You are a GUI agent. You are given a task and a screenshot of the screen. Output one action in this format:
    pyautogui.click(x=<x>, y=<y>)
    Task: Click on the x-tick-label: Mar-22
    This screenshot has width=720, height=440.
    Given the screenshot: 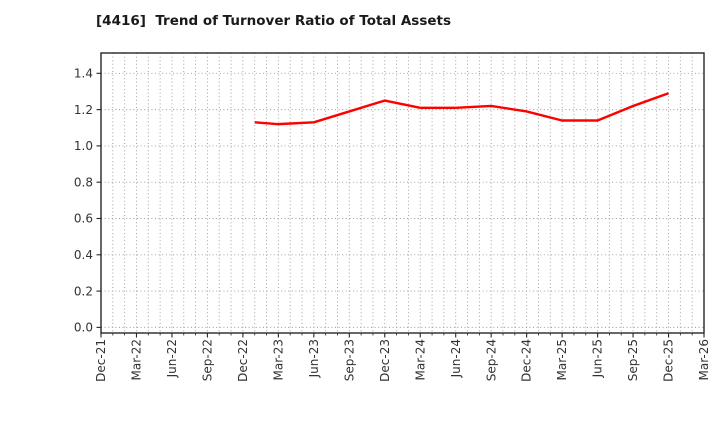 What is the action you would take?
    pyautogui.click(x=137, y=359)
    